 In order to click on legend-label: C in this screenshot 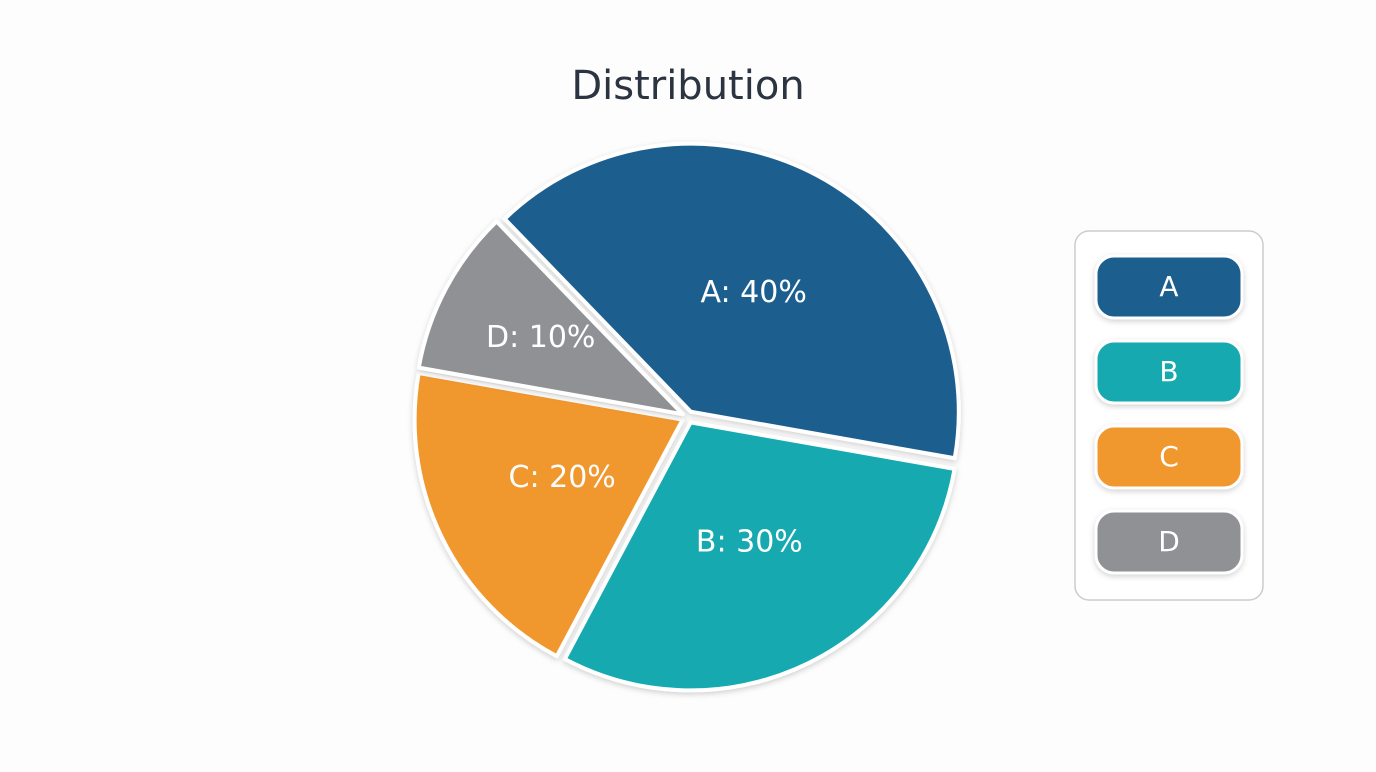, I will do `click(1169, 456)`.